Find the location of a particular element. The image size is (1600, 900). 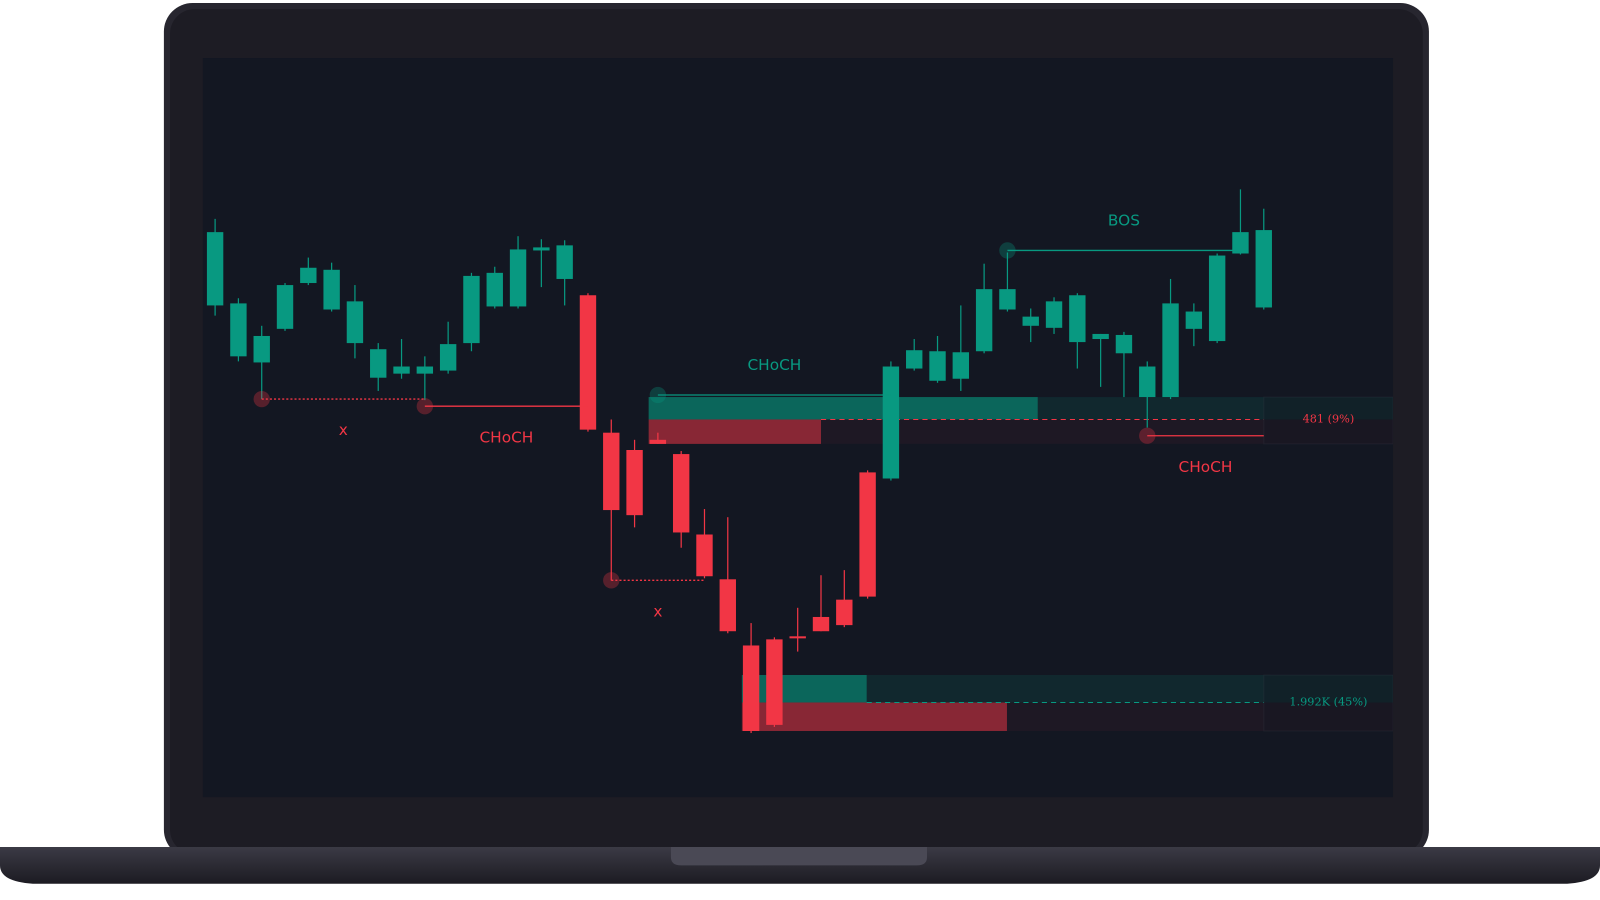

zone-label: 1.992K (45%) is located at coordinates (1328, 702).